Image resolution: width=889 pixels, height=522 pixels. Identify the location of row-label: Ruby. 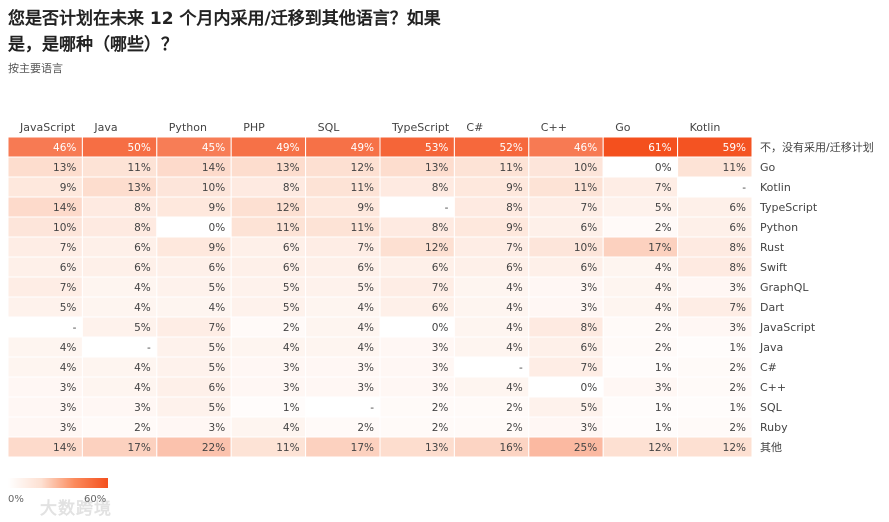
(774, 427).